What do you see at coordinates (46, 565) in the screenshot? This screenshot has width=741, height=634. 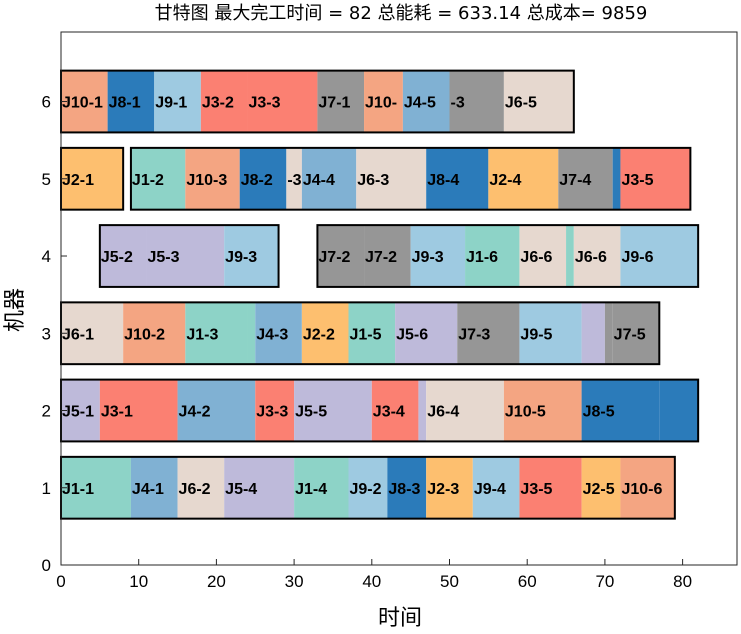 I see `y-tick-label: 0` at bounding box center [46, 565].